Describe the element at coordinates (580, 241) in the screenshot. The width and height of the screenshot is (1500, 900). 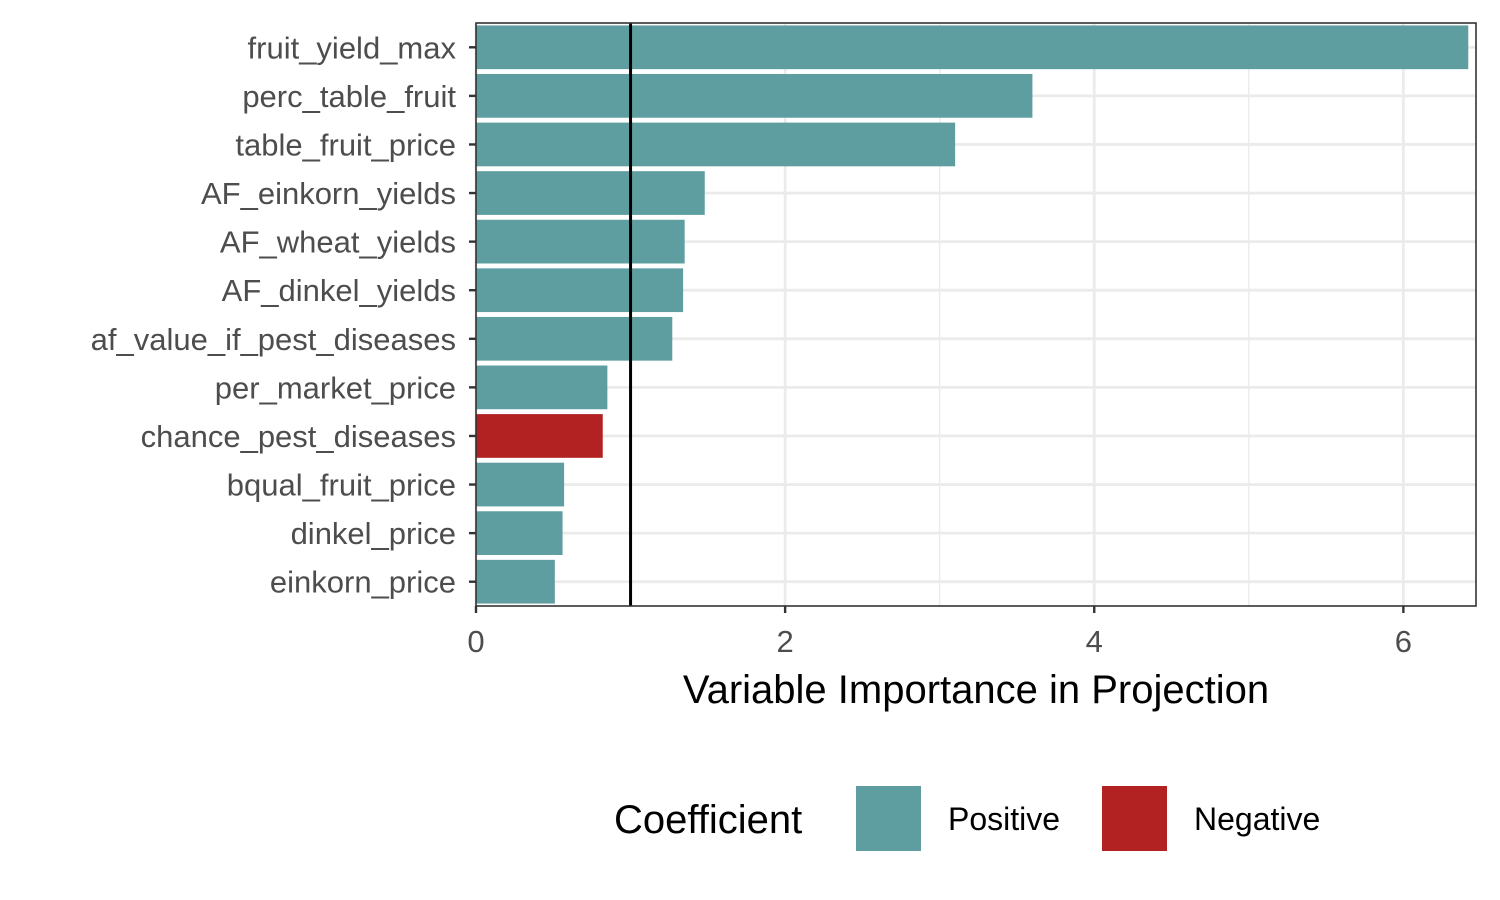
I see `bar-AF_wheat_yields` at that location.